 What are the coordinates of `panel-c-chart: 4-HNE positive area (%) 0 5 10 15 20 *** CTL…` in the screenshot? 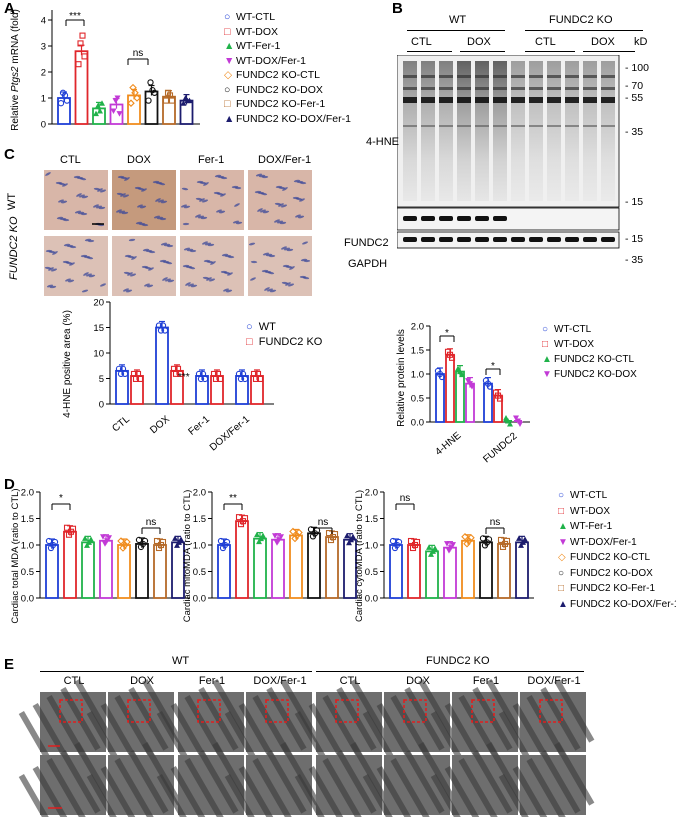 It's located at (168, 375).